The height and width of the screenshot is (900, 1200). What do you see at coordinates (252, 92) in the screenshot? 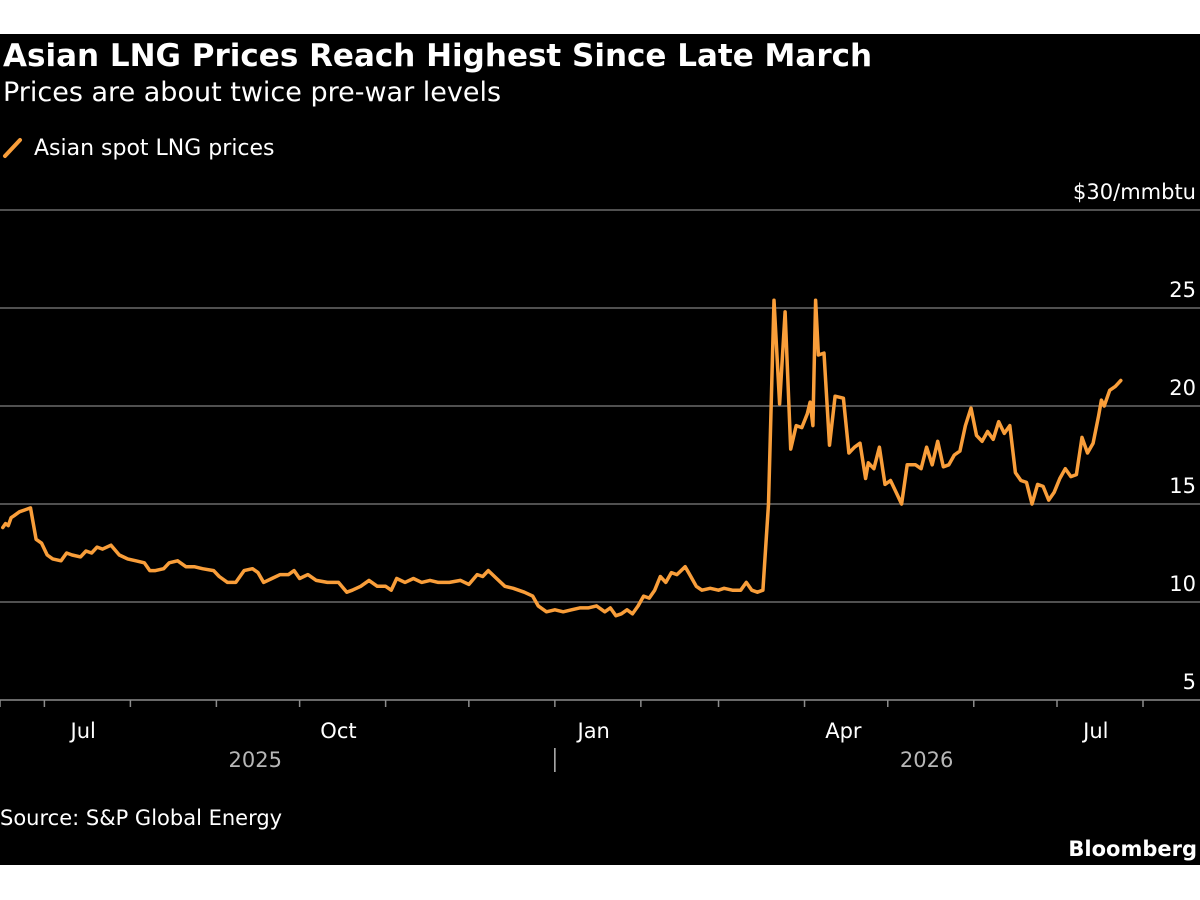
I see `chart-subtitle: Prices are about twice pre-war levels` at bounding box center [252, 92].